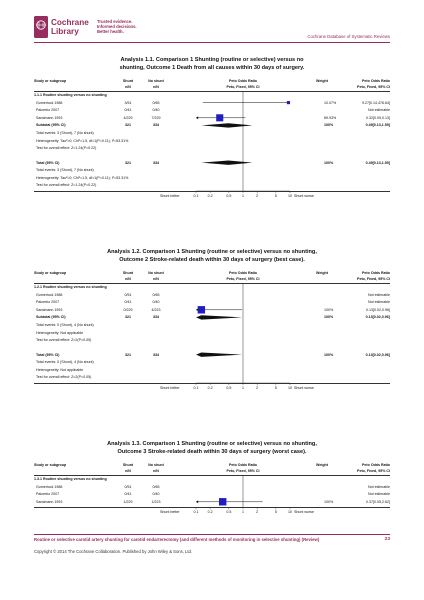 The height and width of the screenshot is (600, 424). I want to click on total-label: Total (95% CI), so click(48, 162).